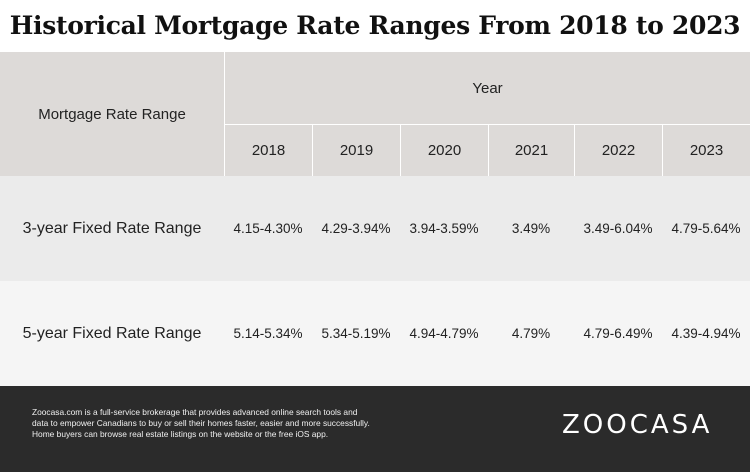 The height and width of the screenshot is (472, 750). I want to click on rate-value: 4.94-4.79%, so click(444, 333).